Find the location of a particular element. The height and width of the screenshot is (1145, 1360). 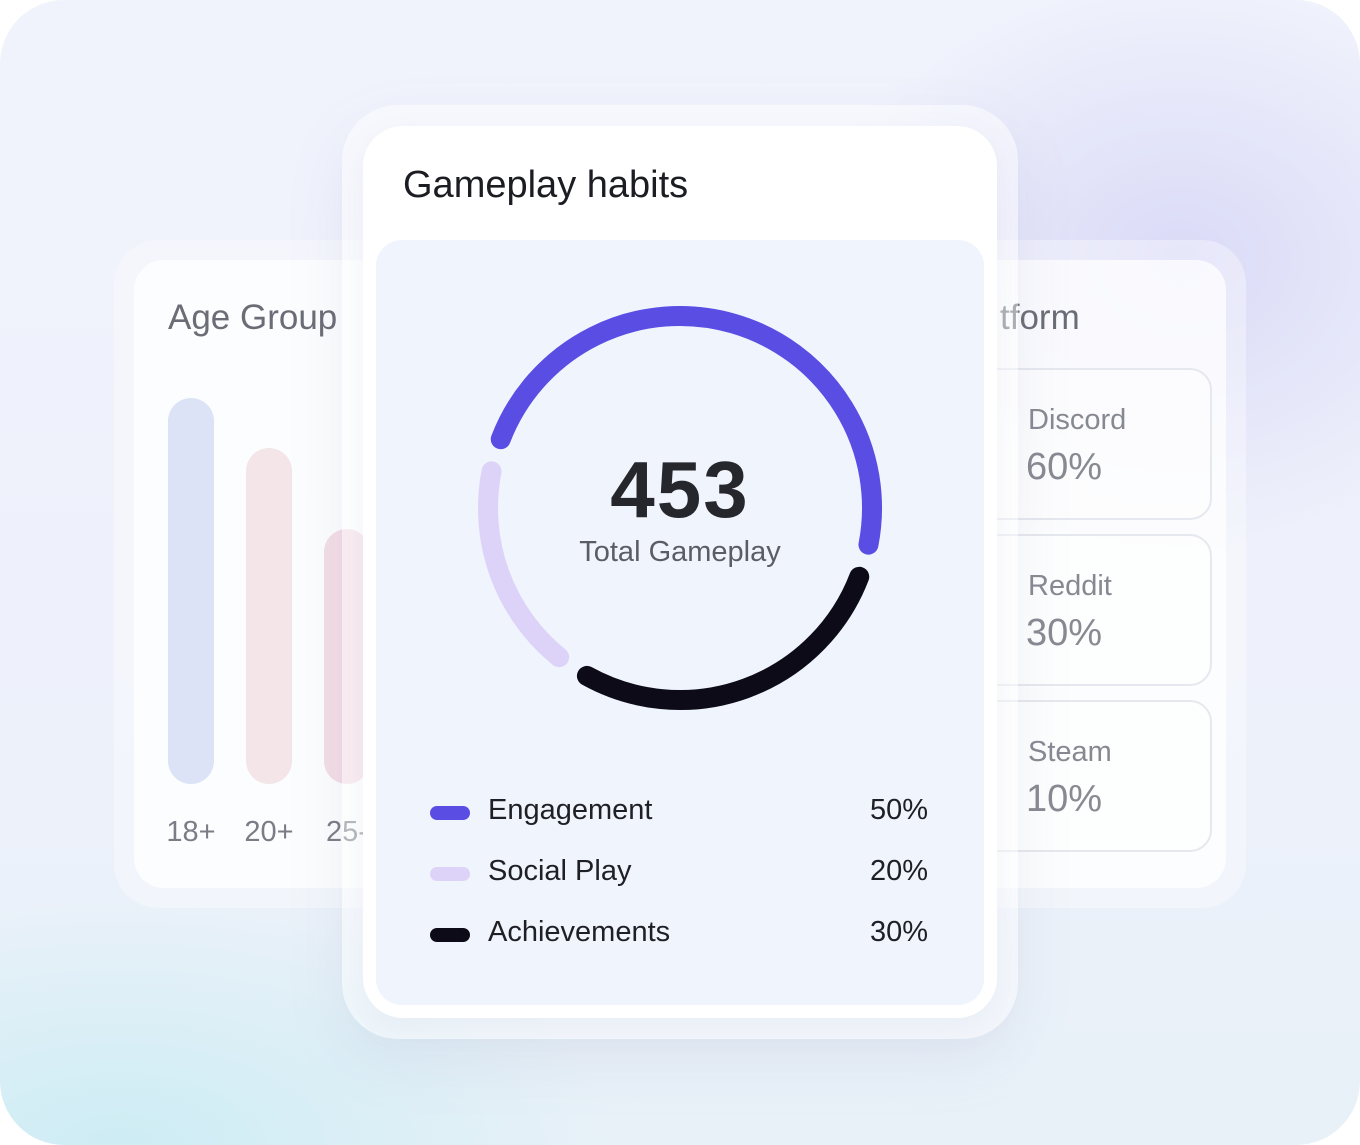

donut-segment-achievements is located at coordinates (723, 638).